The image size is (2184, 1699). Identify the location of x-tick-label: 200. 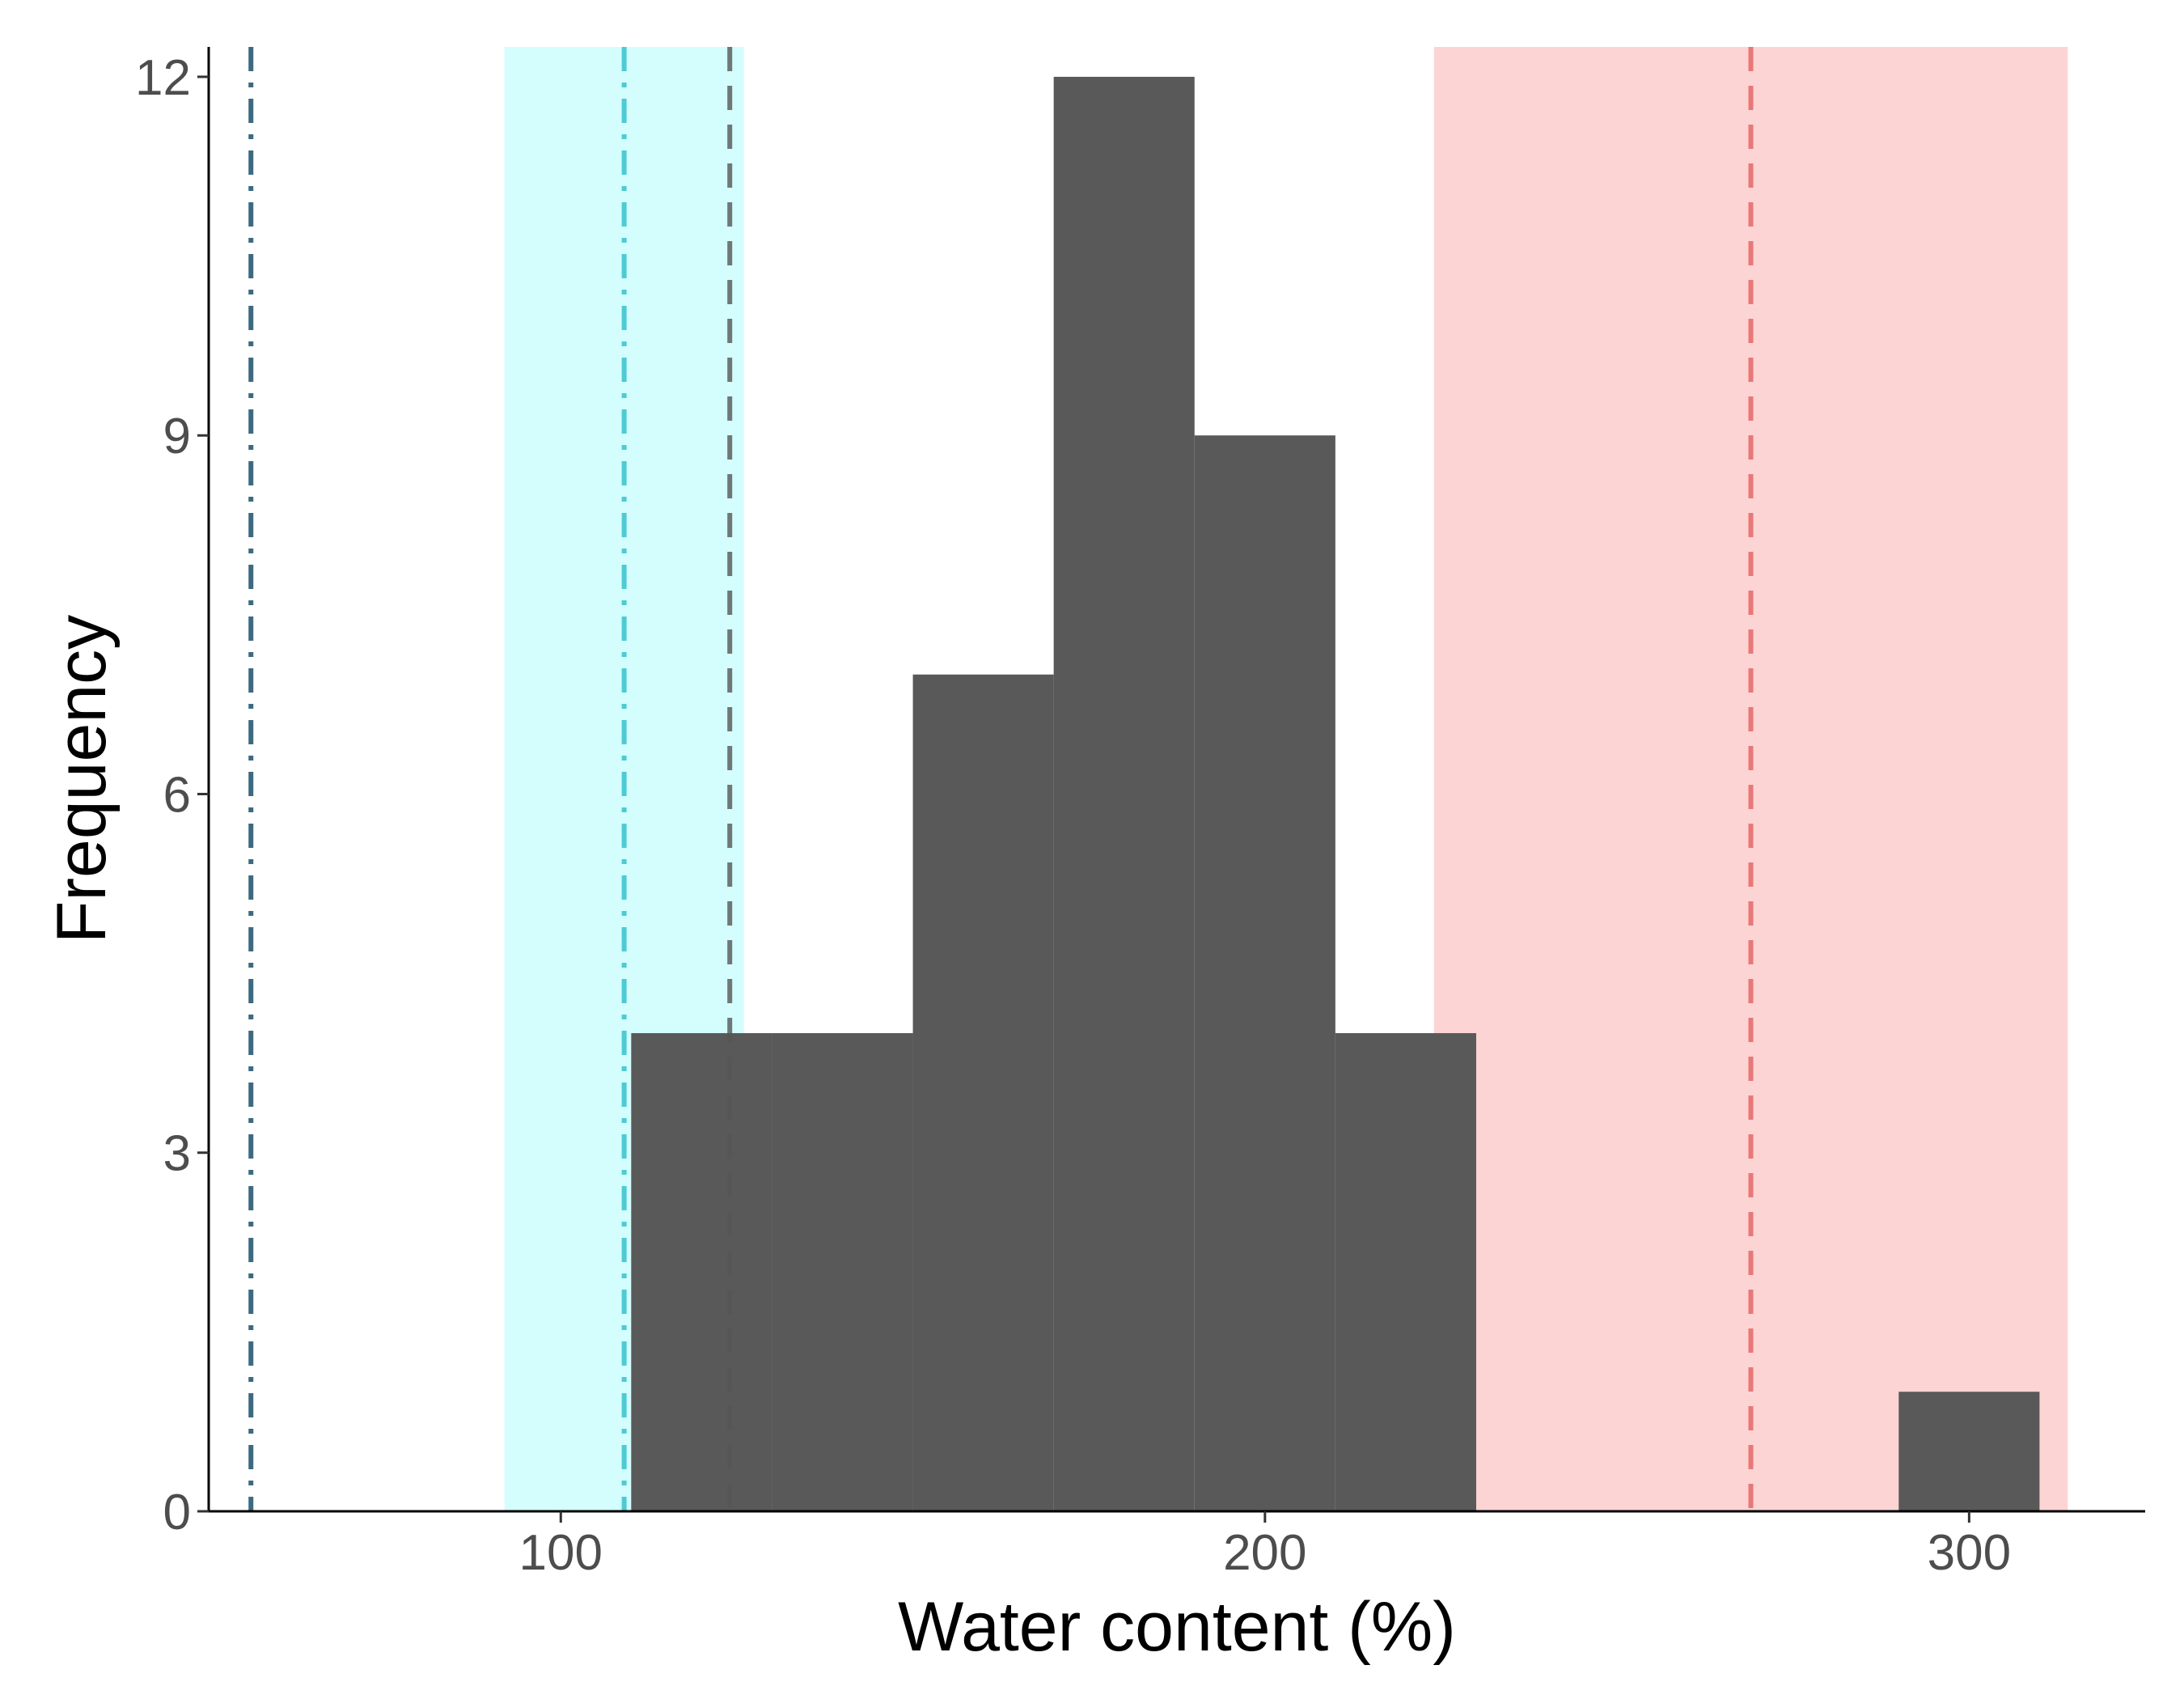
(1264, 1553).